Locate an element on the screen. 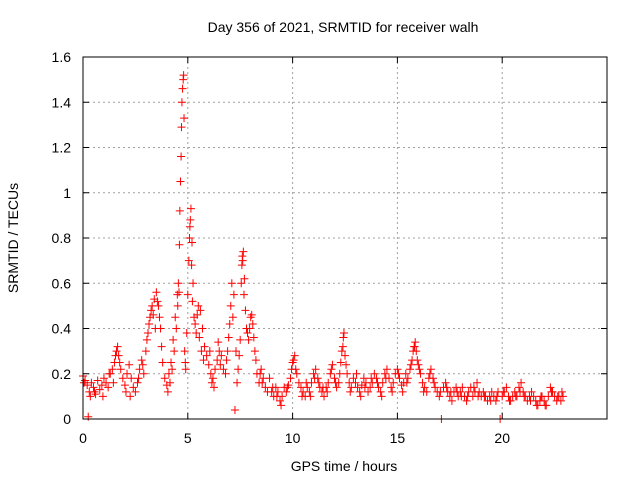 The width and height of the screenshot is (640, 480). y-tick-label: 0.4 is located at coordinates (62, 329).